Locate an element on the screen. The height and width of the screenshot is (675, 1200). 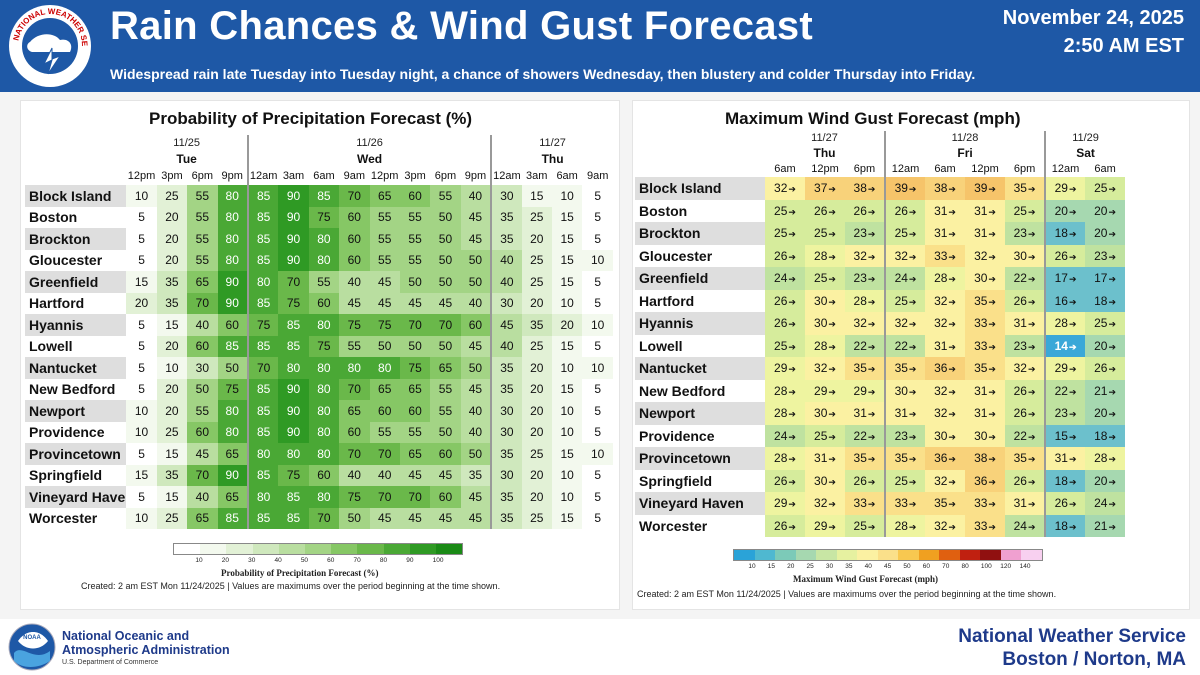
pop-value-cell: 5 is located at coordinates (597, 196).